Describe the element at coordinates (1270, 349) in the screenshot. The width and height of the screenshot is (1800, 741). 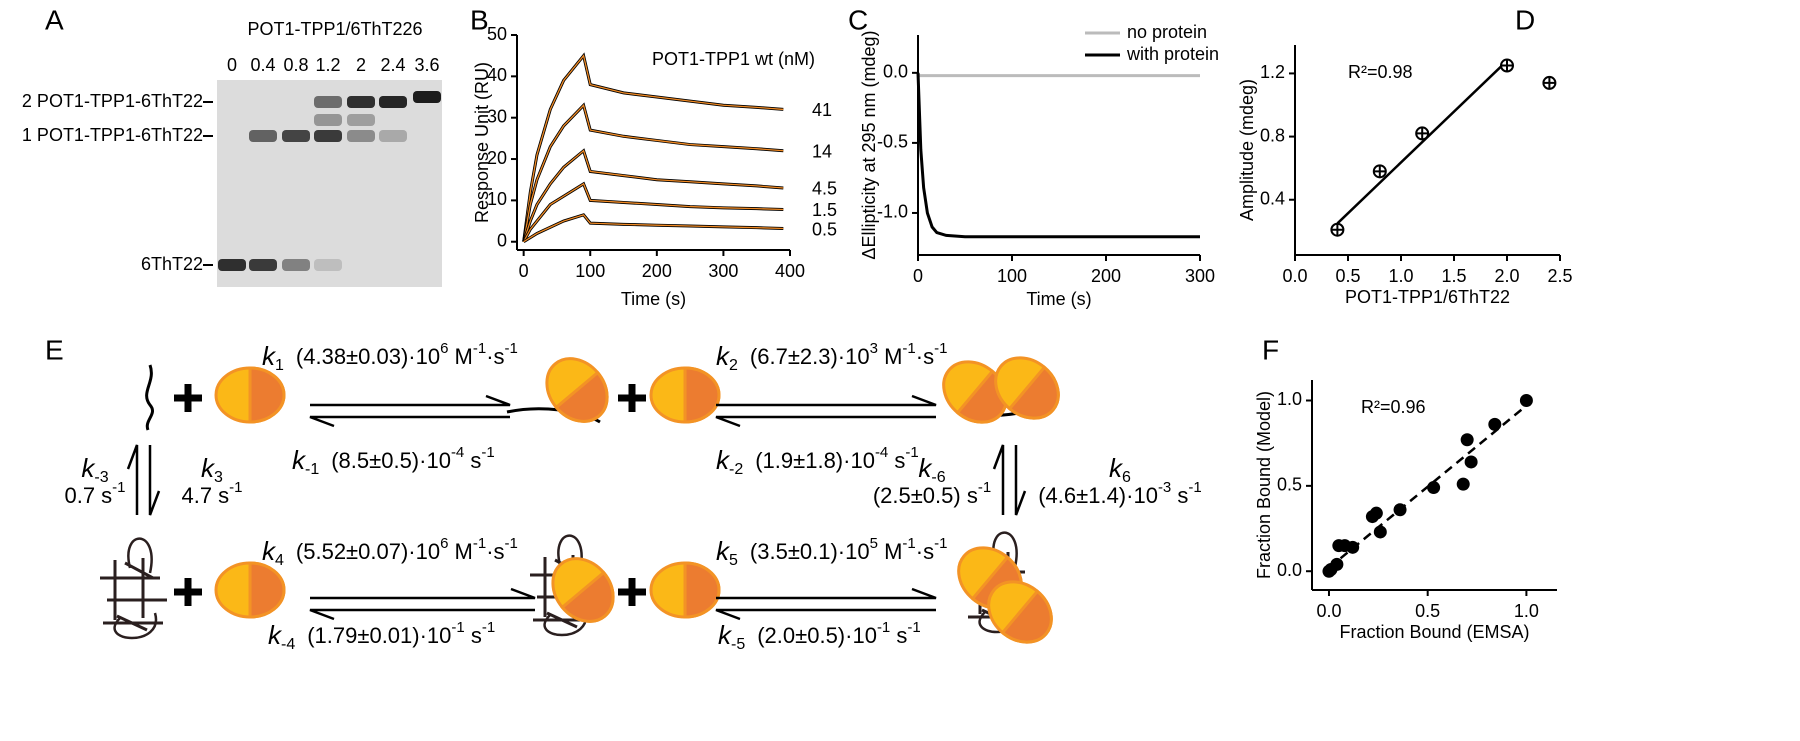
I see `panel-letter: F` at that location.